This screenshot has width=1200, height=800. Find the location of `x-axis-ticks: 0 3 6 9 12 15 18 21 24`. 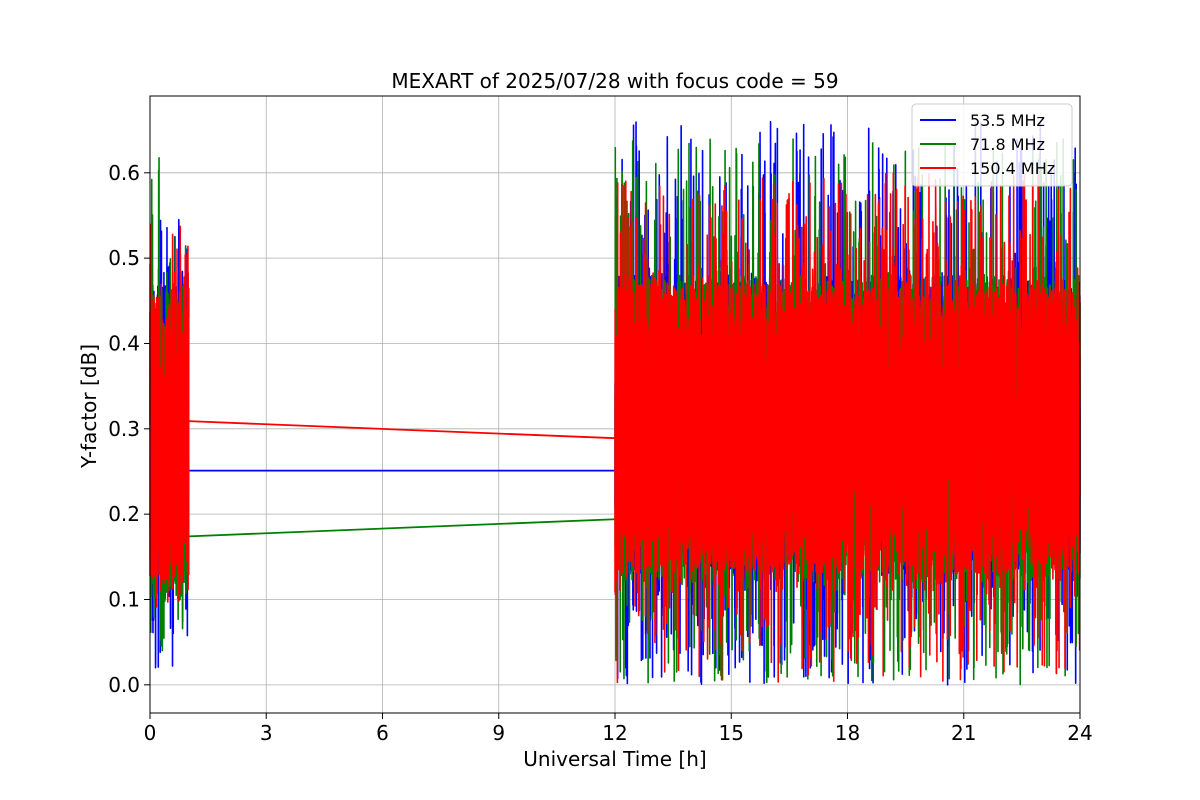

x-axis-ticks: 0 3 6 9 12 15 18 21 24 is located at coordinates (618, 729).